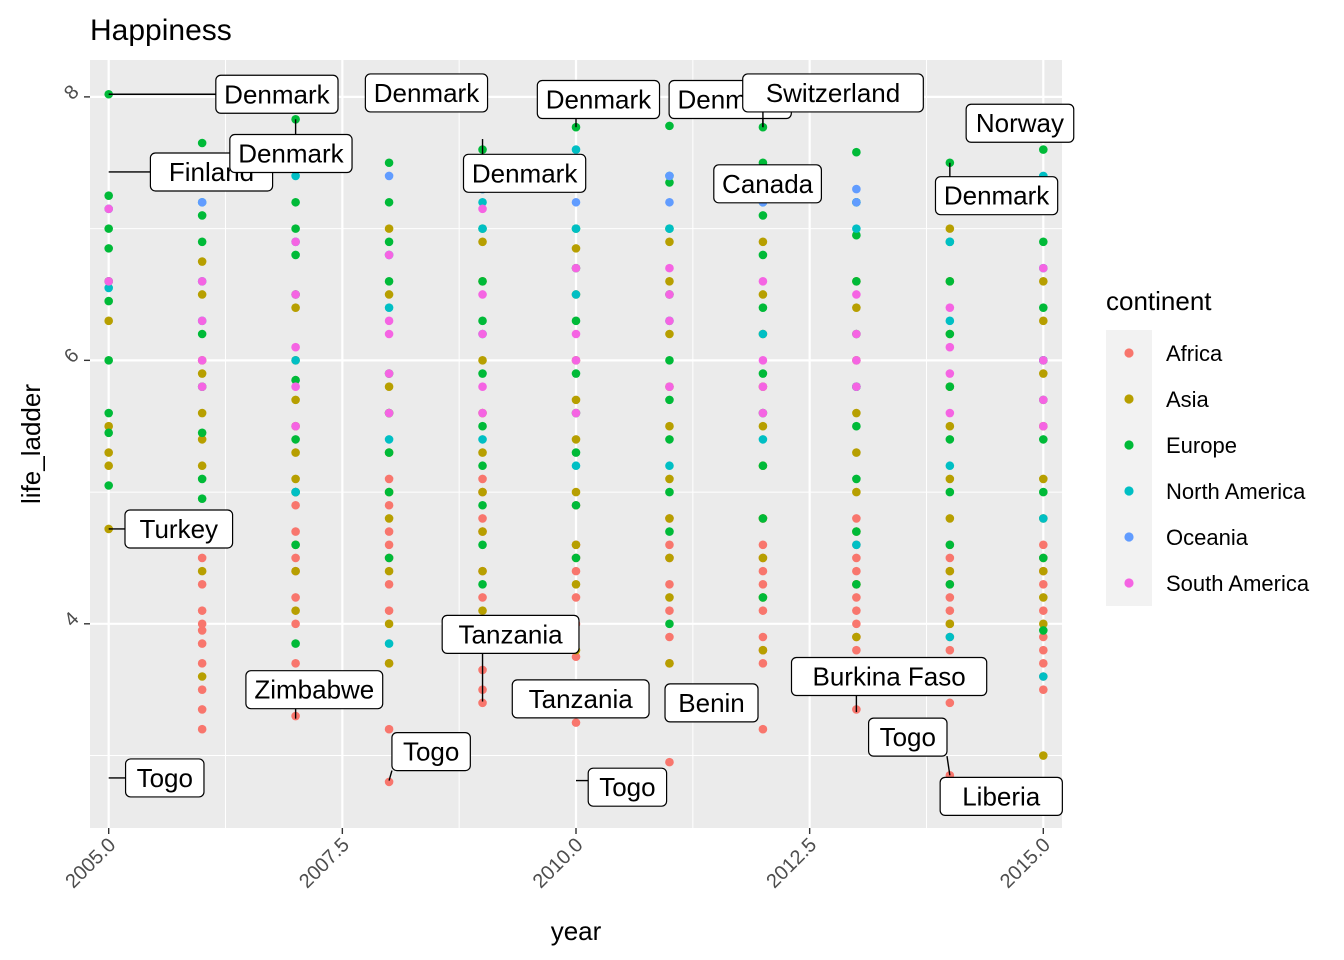  I want to click on country-label: Norway, so click(1020, 123).